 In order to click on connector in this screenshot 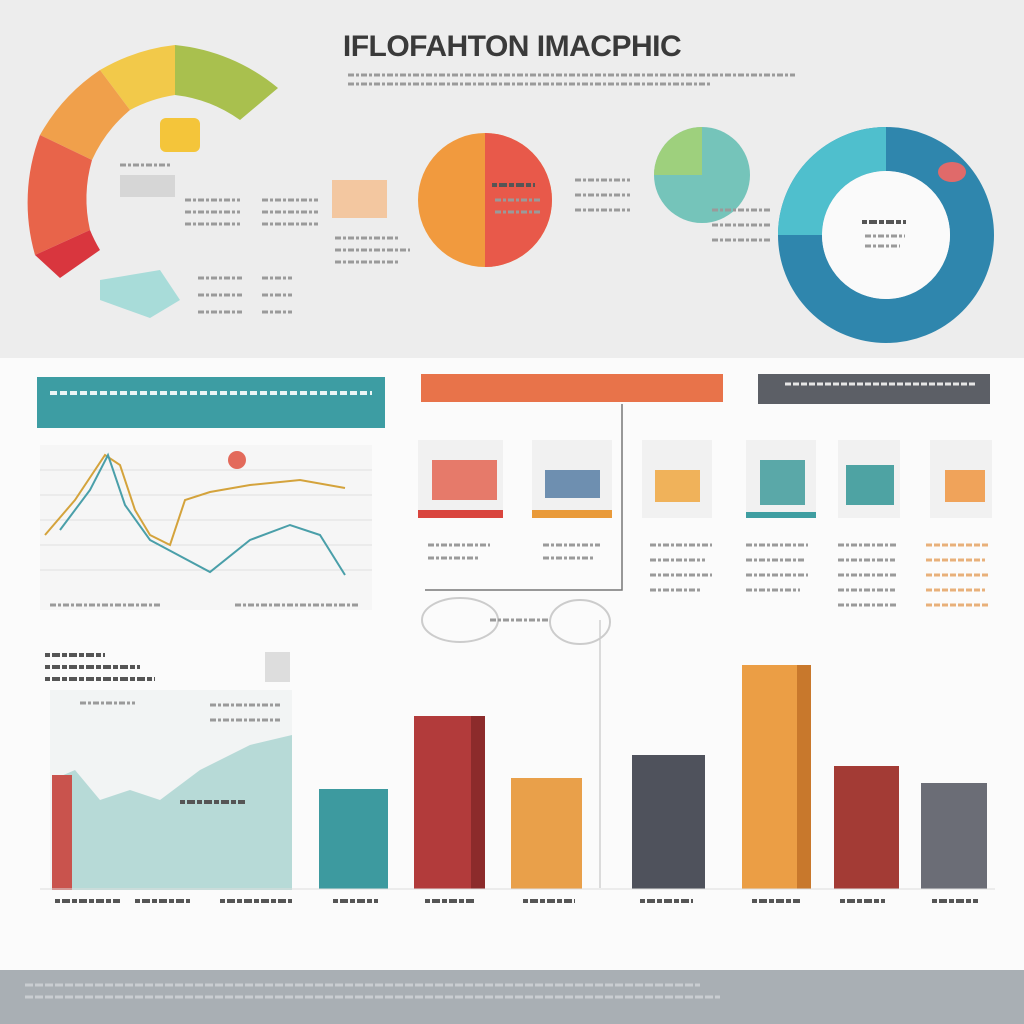, I will do `click(524, 497)`.